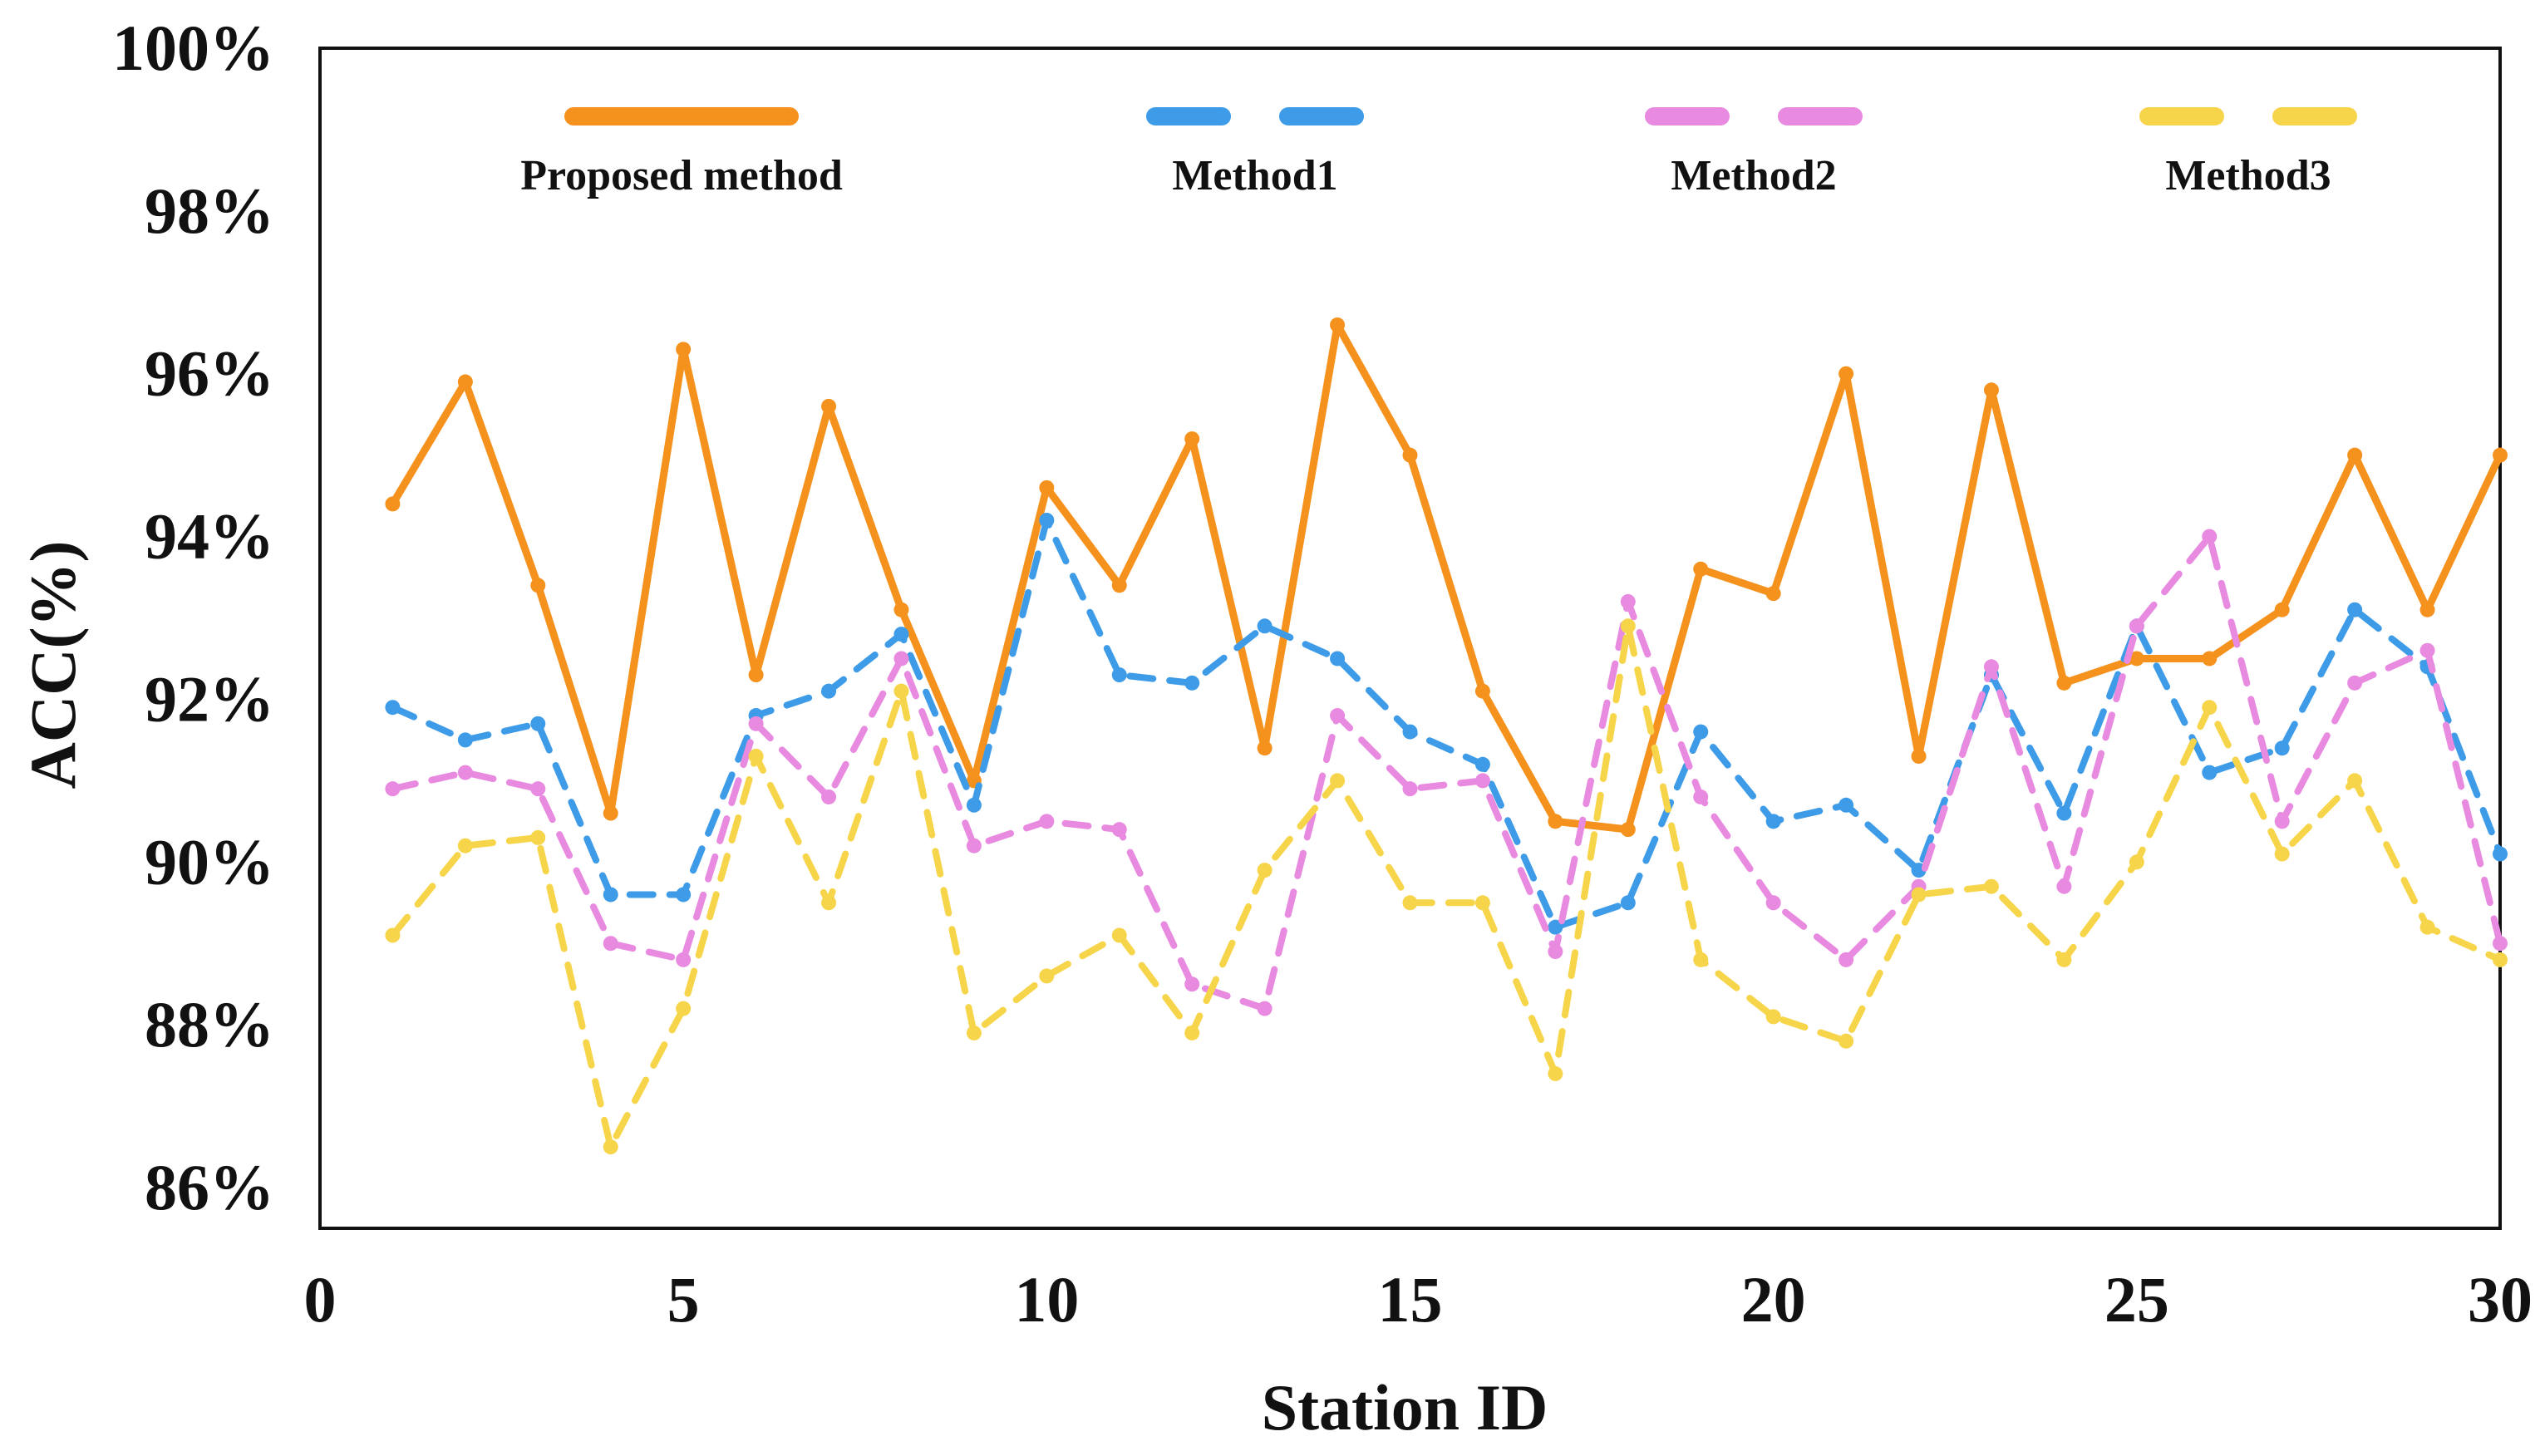 The width and height of the screenshot is (2540, 1456). Describe the element at coordinates (1410, 1299) in the screenshot. I see `x-tick-label: 15` at that location.